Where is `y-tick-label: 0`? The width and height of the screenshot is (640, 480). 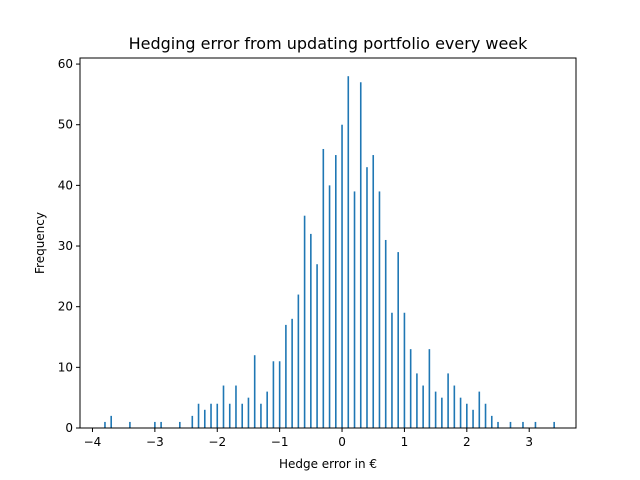 y-tick-label: 0 is located at coordinates (69, 428).